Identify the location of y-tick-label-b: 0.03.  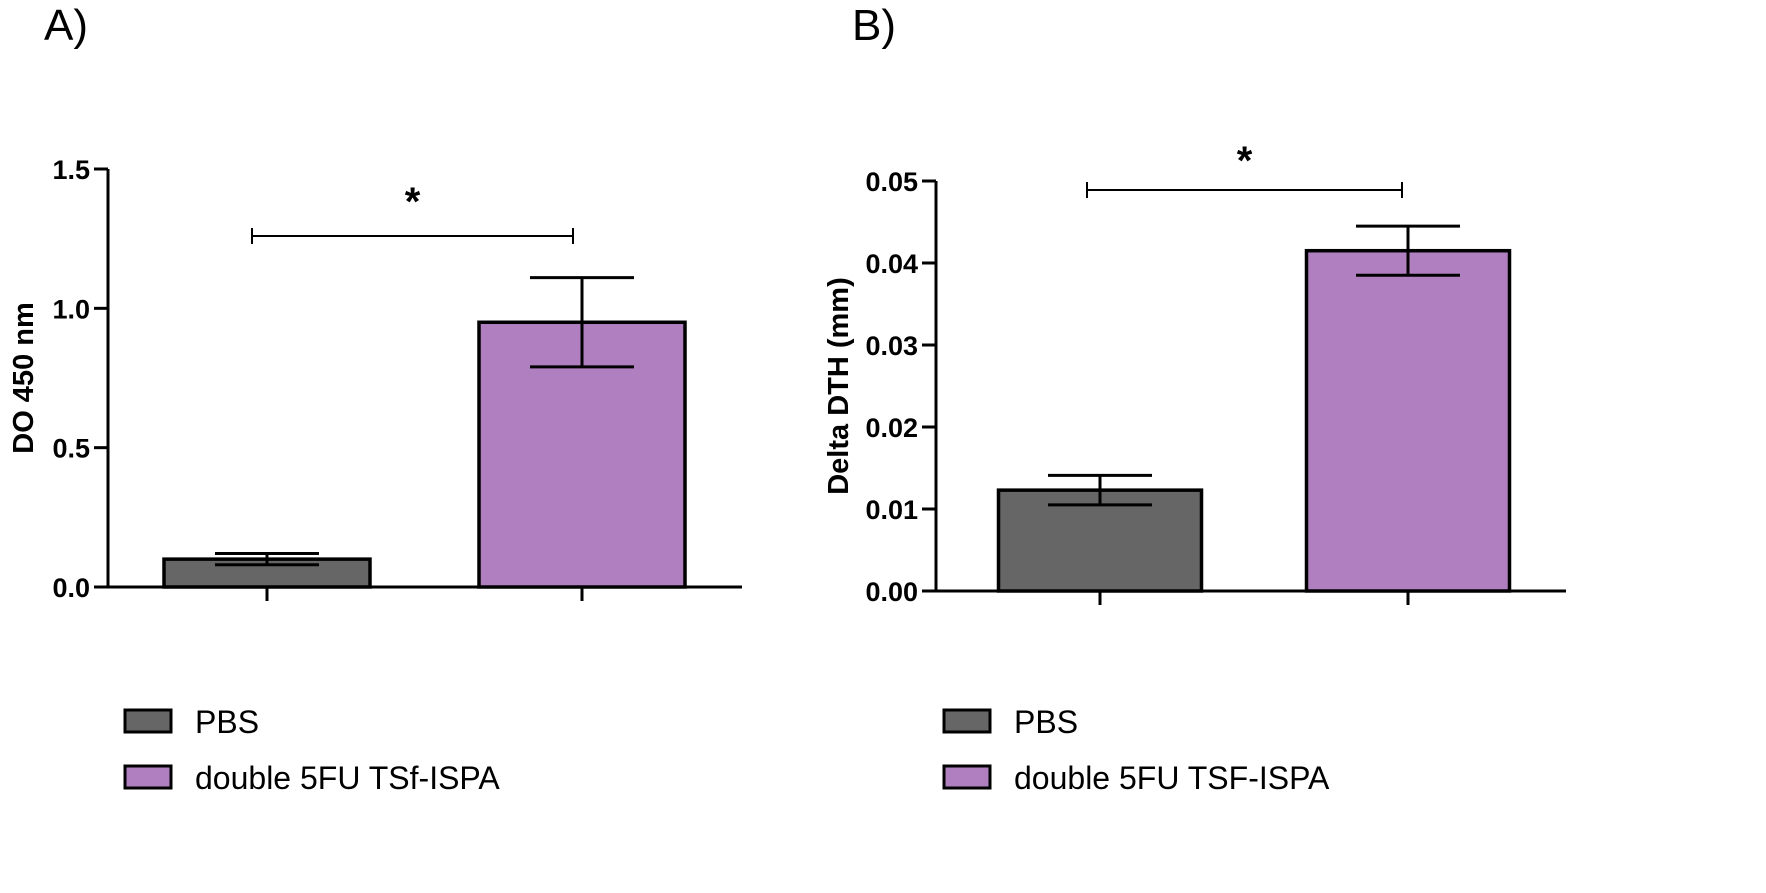
(891, 346).